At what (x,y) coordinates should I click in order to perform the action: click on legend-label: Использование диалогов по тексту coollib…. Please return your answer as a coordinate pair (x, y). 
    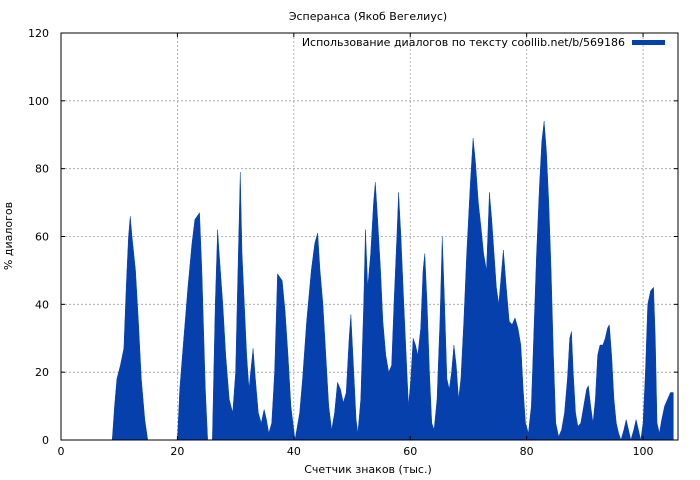
    Looking at the image, I should click on (463, 42).